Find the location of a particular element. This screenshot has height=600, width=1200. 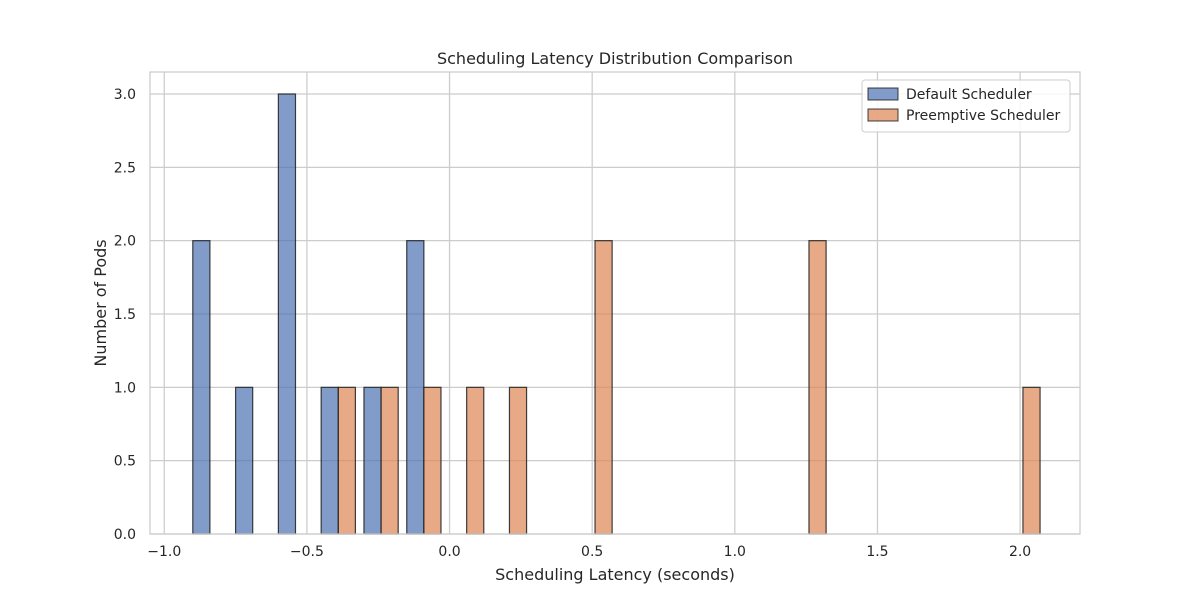

x-tick-labels: −1.0 −0.5 0.0 0.5 1.0 1.5 2.0 is located at coordinates (589, 552).